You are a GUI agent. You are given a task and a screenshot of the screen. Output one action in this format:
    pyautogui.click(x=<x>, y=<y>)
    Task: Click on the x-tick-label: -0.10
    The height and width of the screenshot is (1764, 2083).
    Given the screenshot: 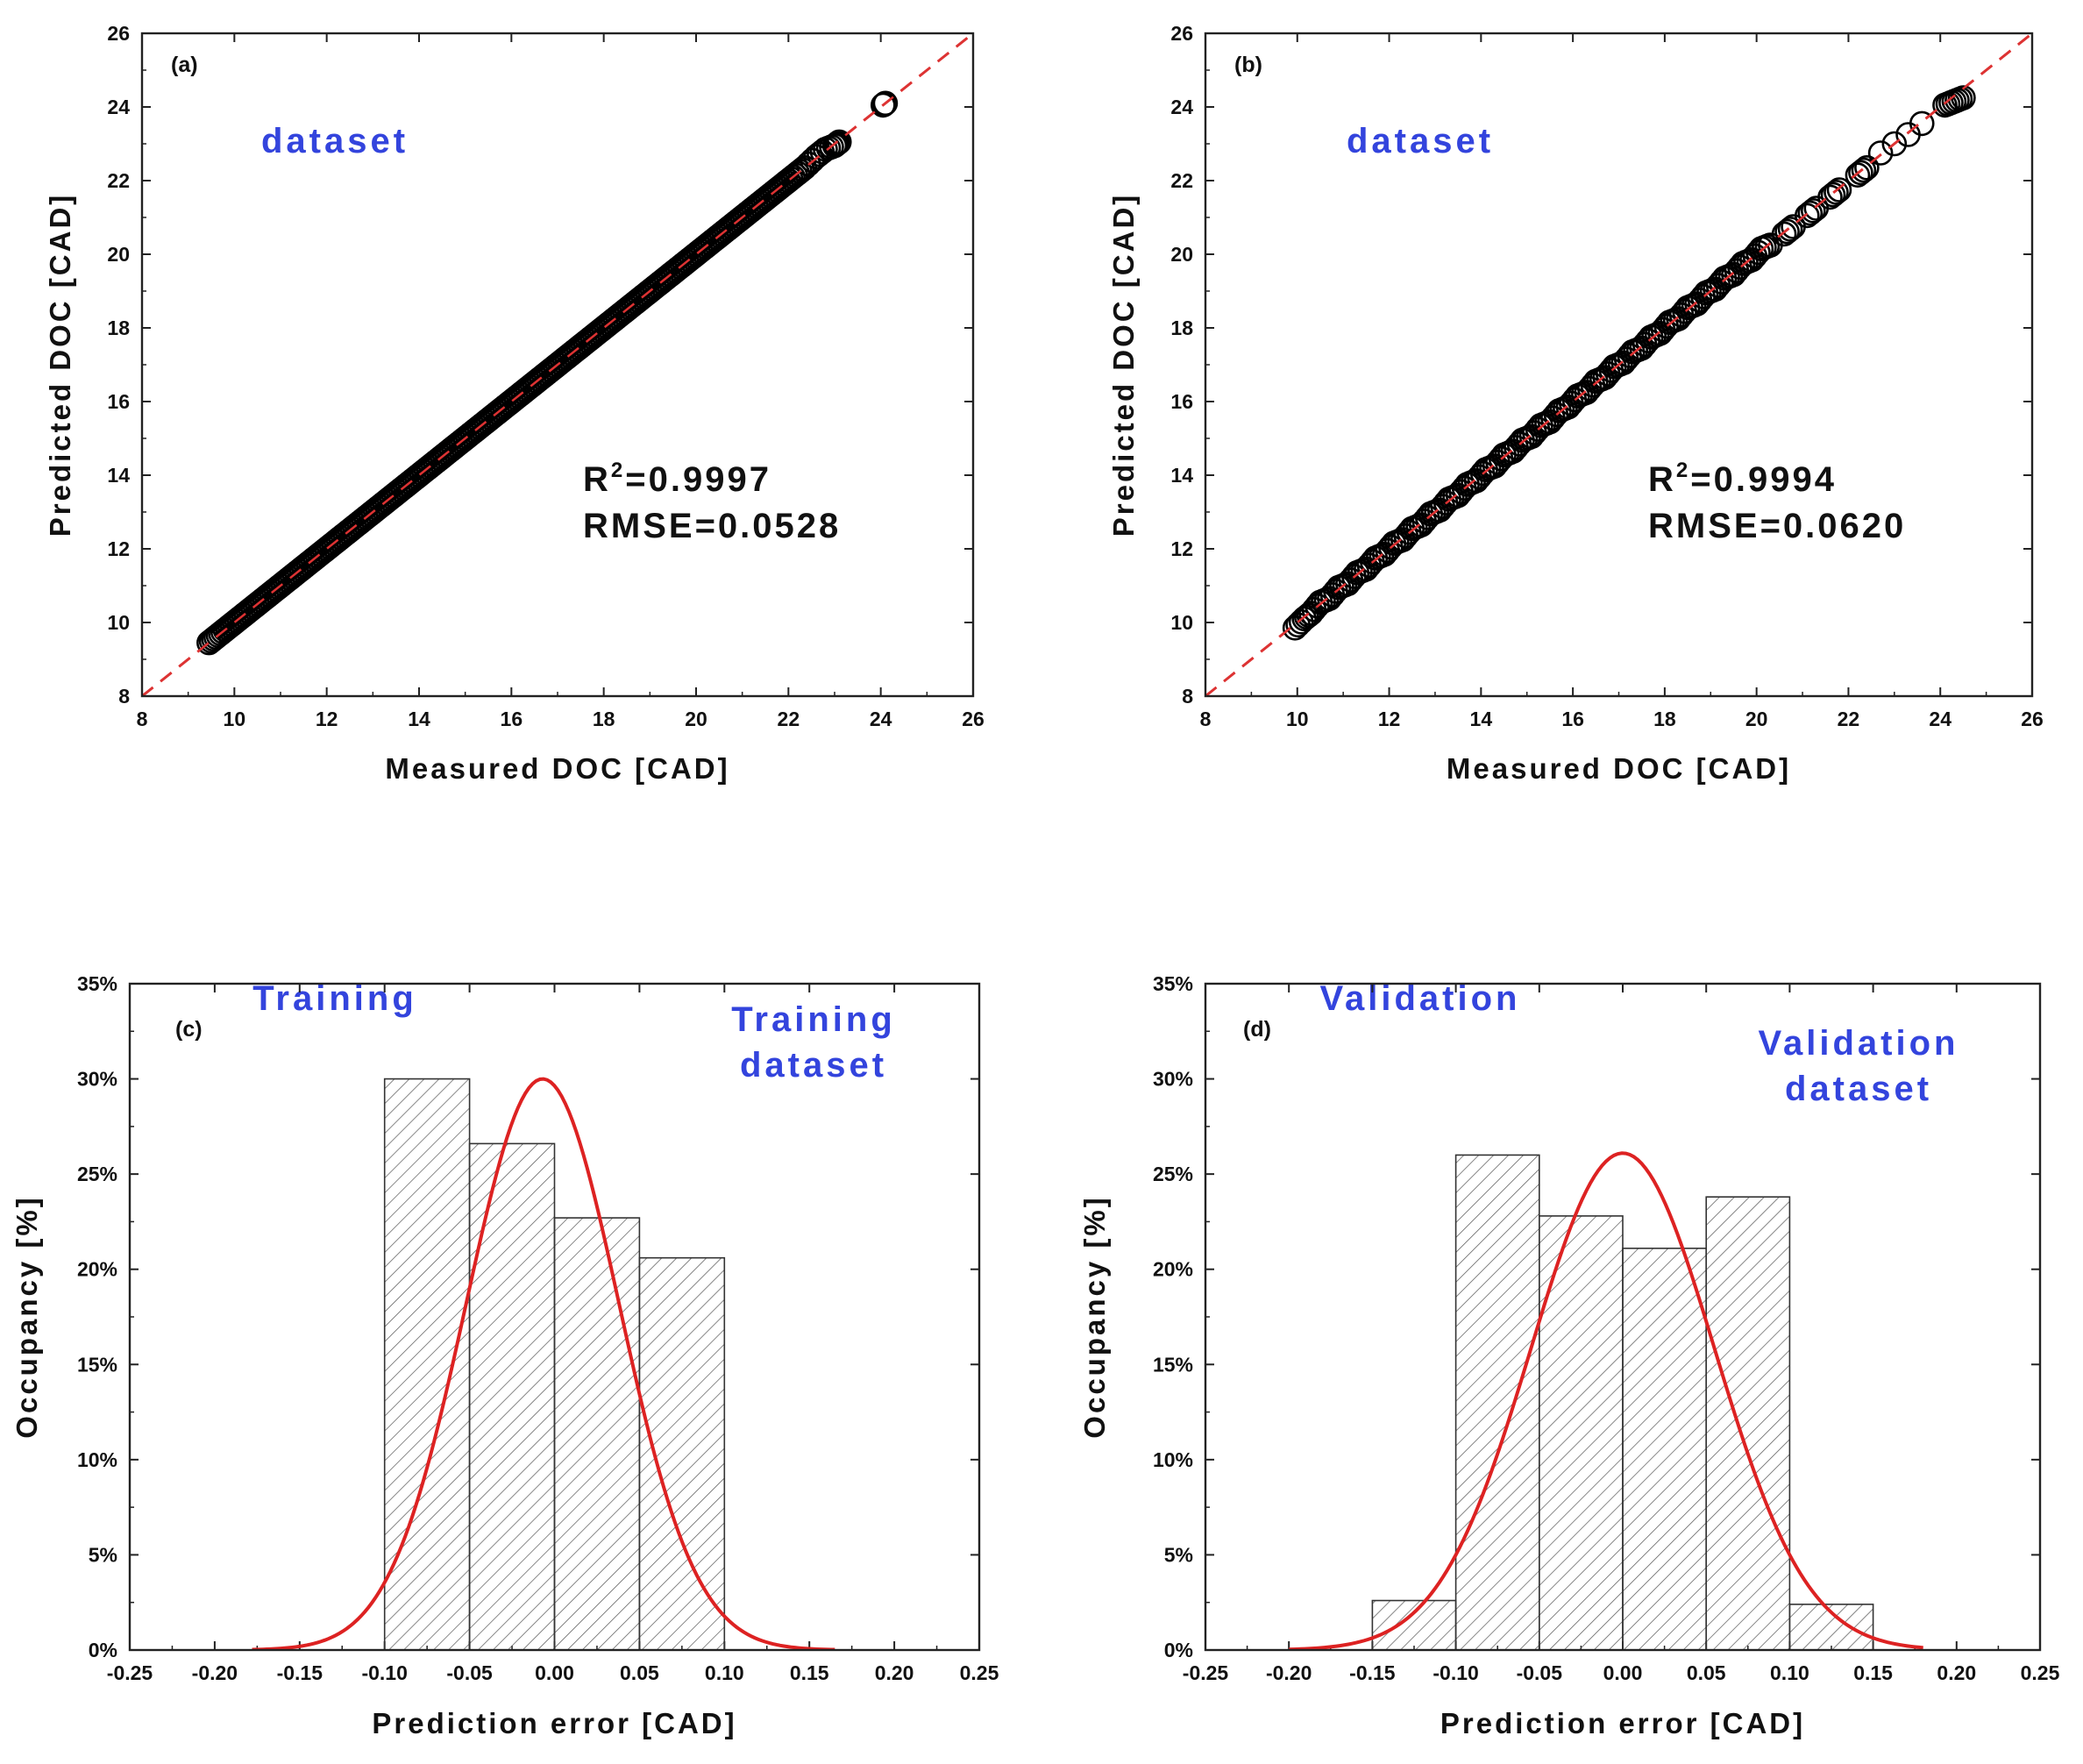 What is the action you would take?
    pyautogui.click(x=384, y=1672)
    